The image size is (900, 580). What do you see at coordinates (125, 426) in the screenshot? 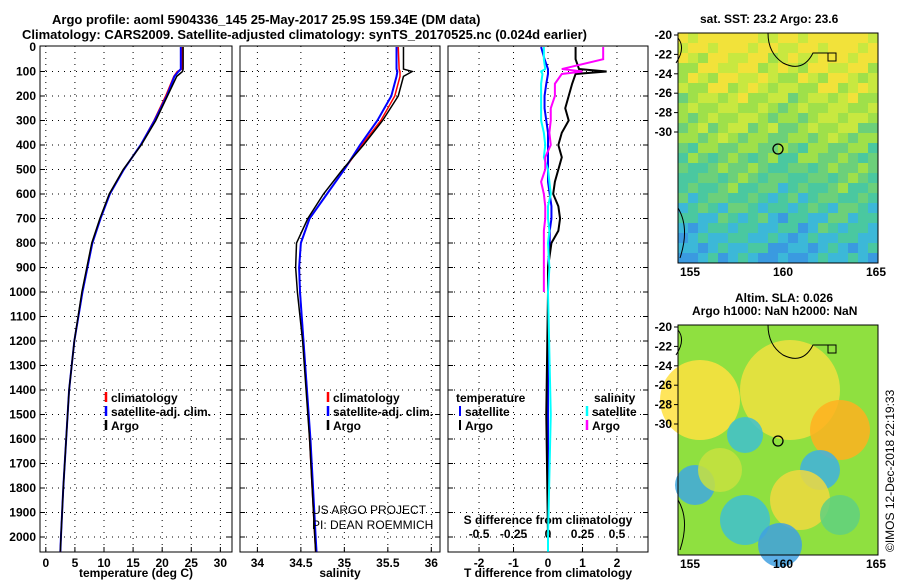
I see `legend-label: Argo` at bounding box center [125, 426].